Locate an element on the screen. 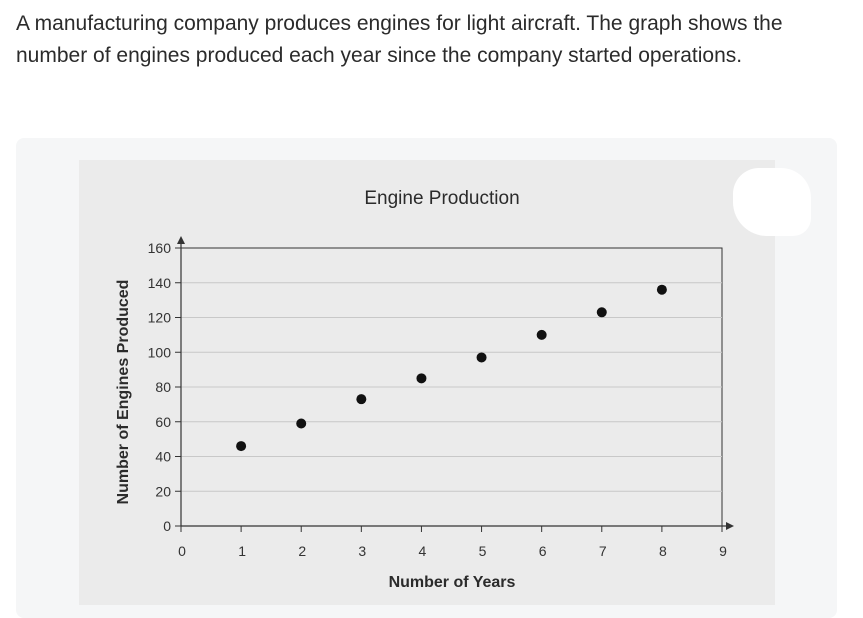  x-tick-label: 9 is located at coordinates (723, 551).